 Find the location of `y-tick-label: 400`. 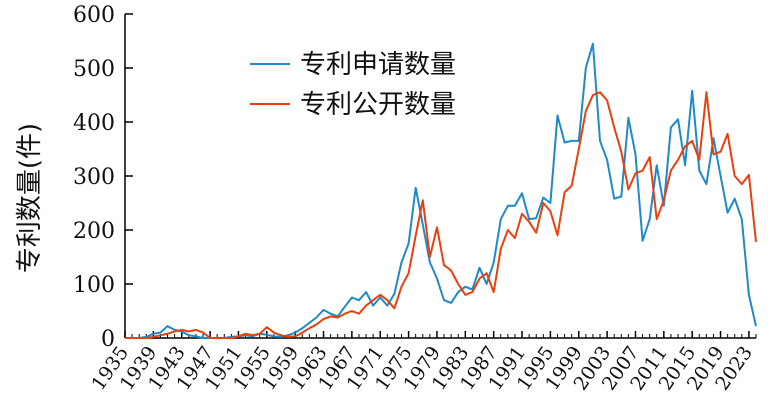

y-tick-label: 400 is located at coordinates (94, 123).